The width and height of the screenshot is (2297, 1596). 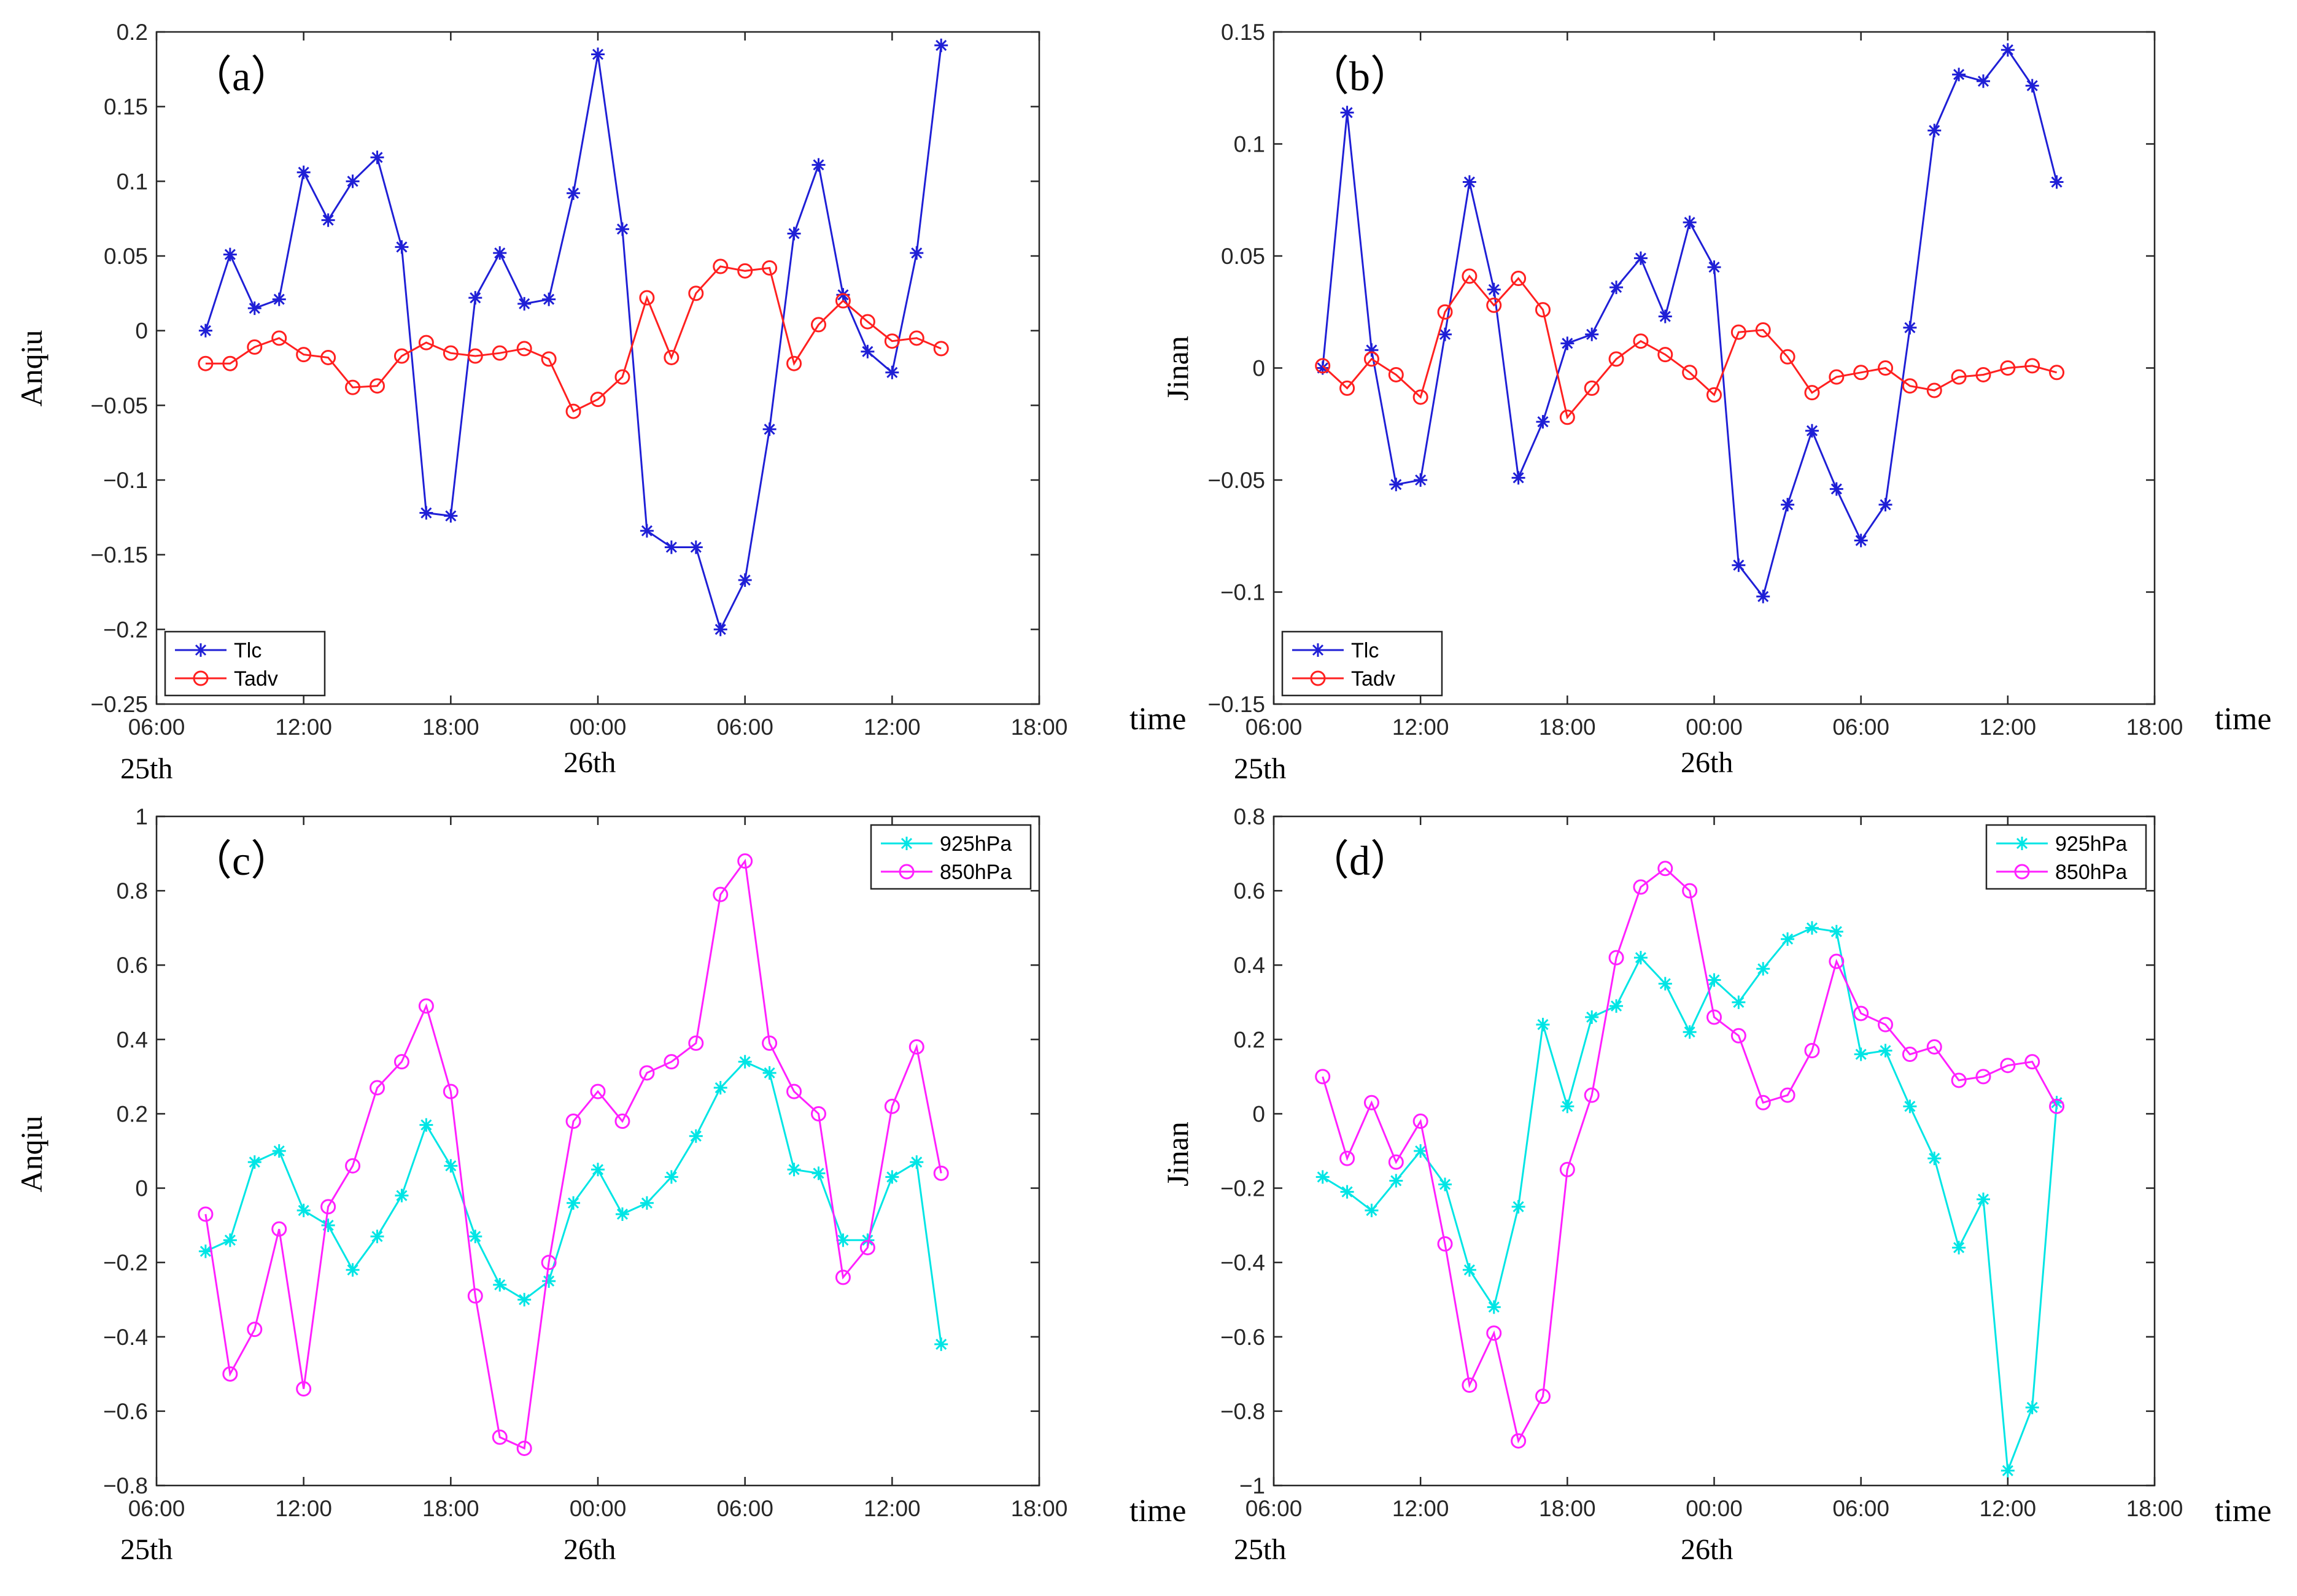 I want to click on y-tick-label: 0.4, so click(x=132, y=1039).